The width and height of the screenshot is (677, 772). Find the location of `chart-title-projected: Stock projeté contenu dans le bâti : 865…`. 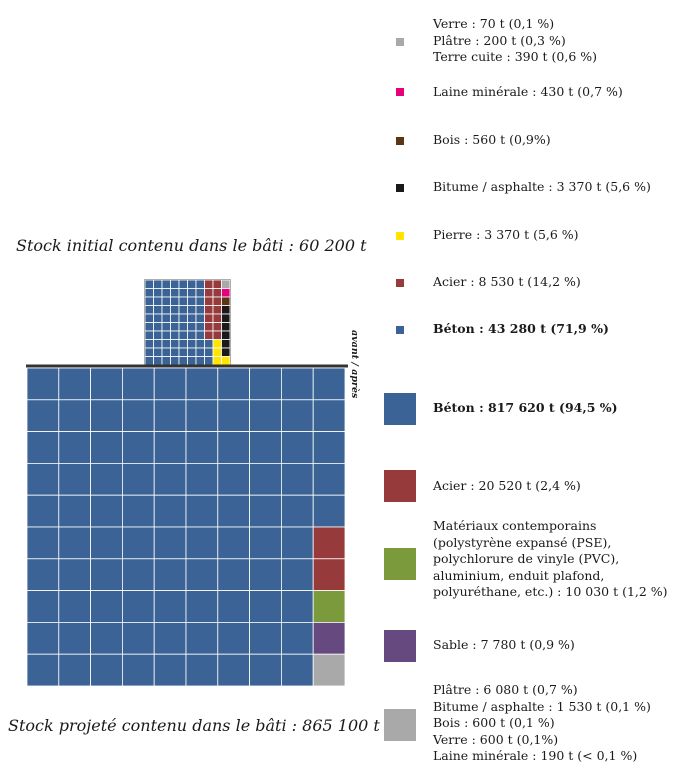

chart-title-projected: Stock projeté contenu dans le bâti : 865… is located at coordinates (194, 725).